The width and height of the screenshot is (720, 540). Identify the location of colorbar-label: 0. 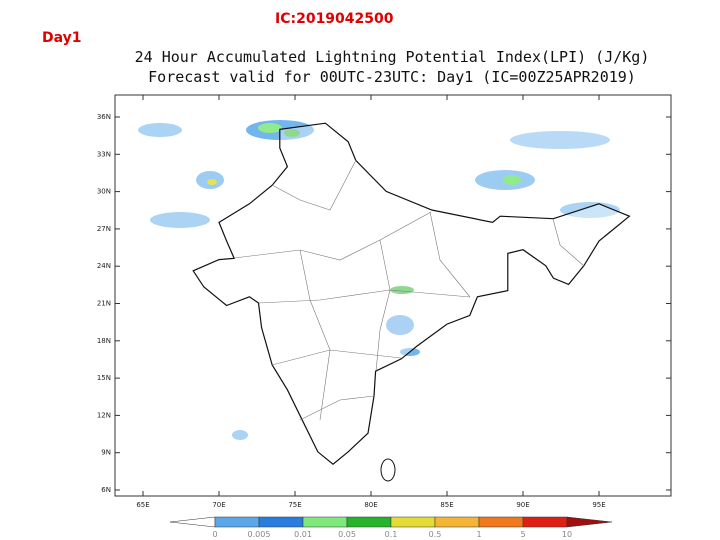
(214, 534).